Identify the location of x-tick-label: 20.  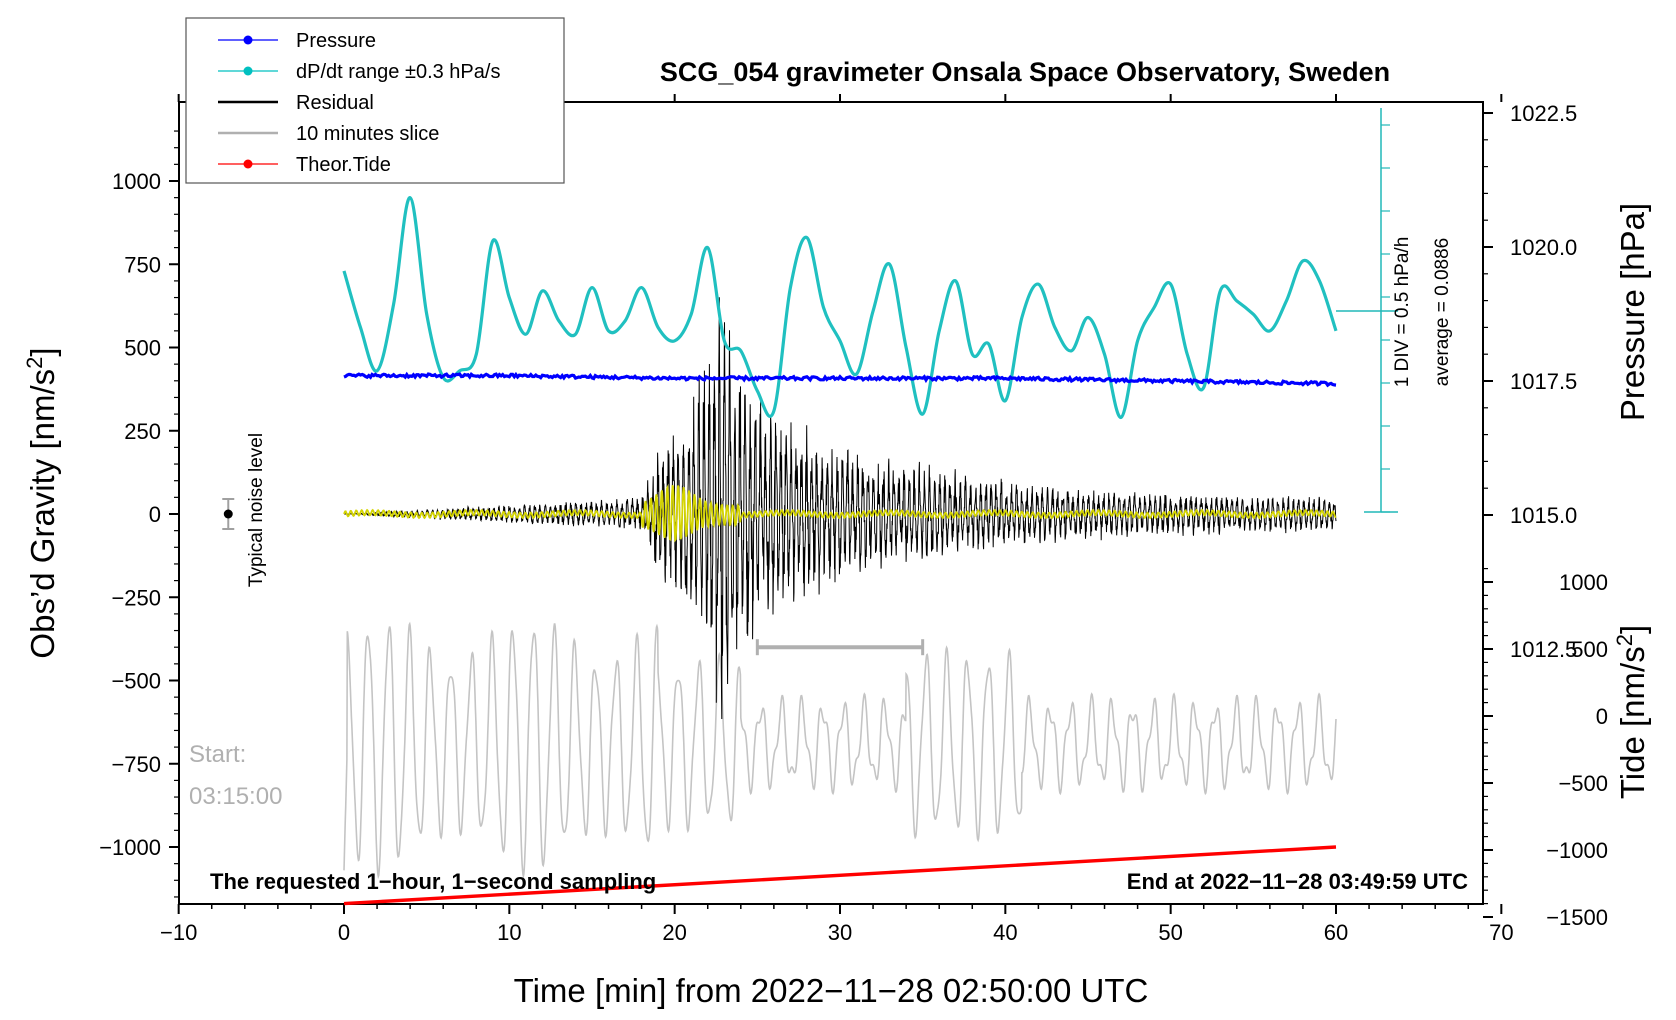
(674, 932).